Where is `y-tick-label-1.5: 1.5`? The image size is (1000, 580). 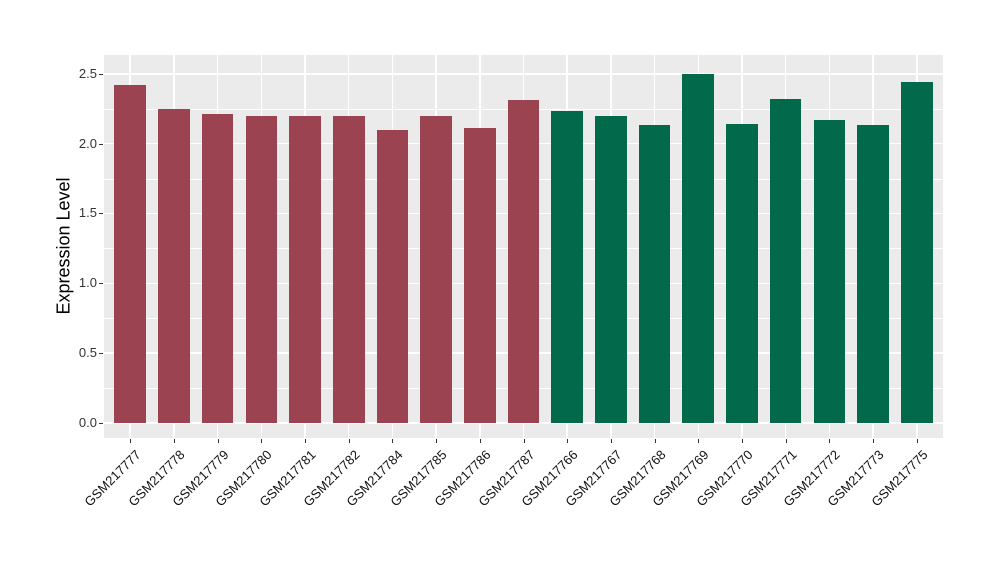
y-tick-label-1.5: 1.5 is located at coordinates (87, 213).